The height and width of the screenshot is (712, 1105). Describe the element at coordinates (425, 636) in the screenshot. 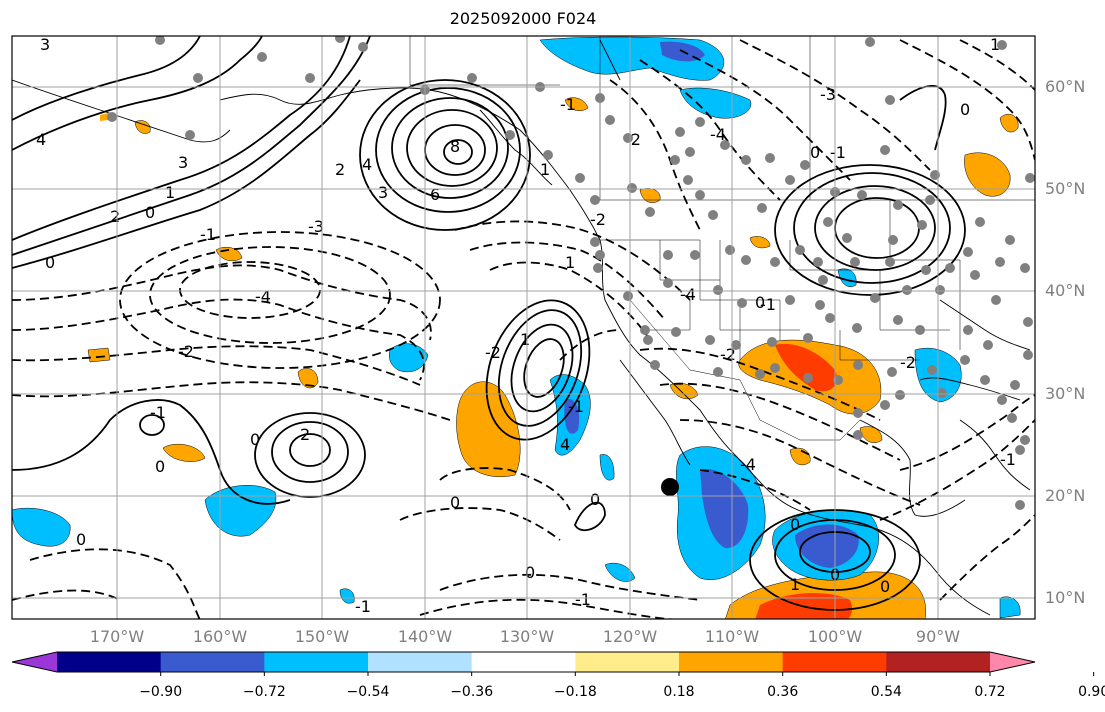

I see `lon-label: 140°W` at that location.